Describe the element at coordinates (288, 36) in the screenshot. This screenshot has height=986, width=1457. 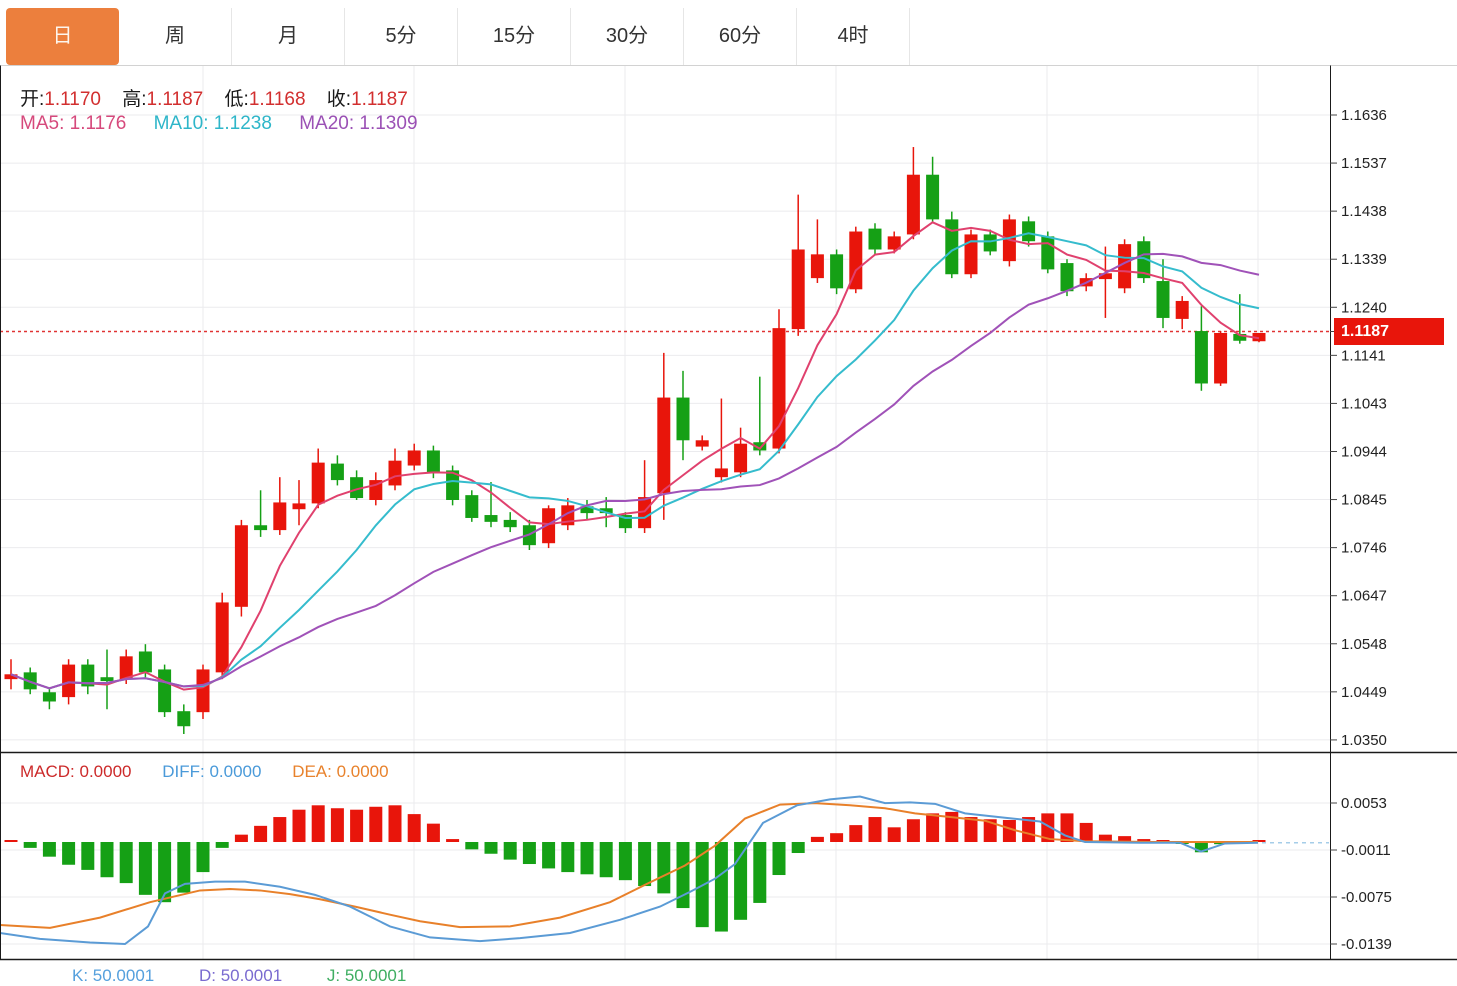
I see `tab-month: 月` at that location.